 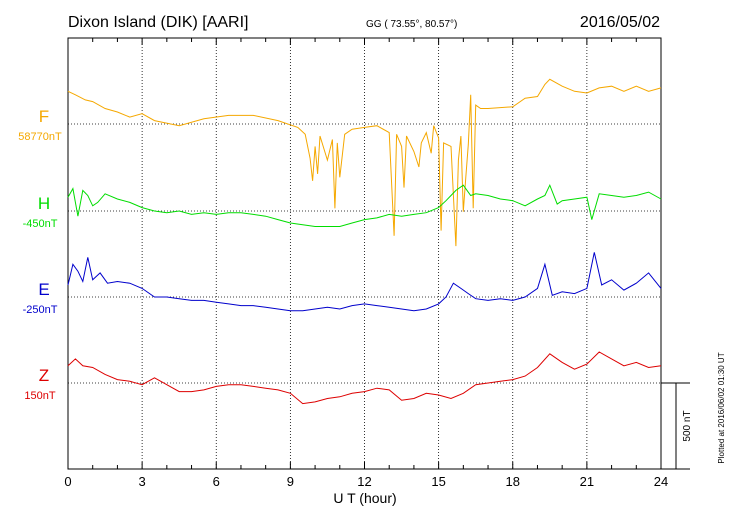 I want to click on series-line-H, so click(x=364, y=205).